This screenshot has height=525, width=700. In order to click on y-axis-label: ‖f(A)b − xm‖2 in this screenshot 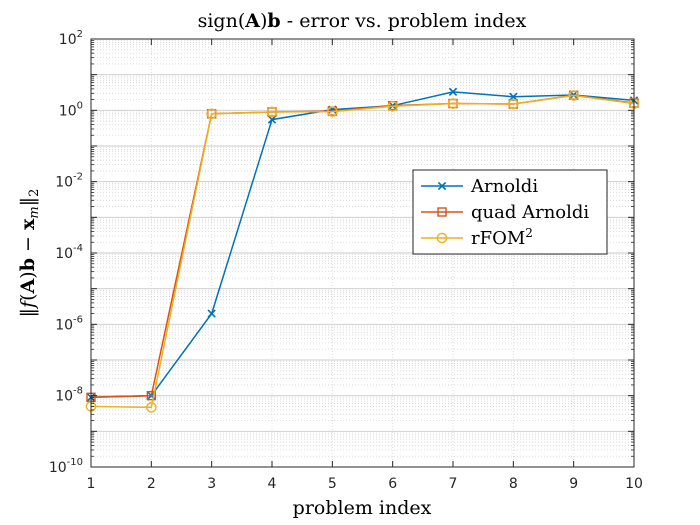, I will do `click(29, 253)`.